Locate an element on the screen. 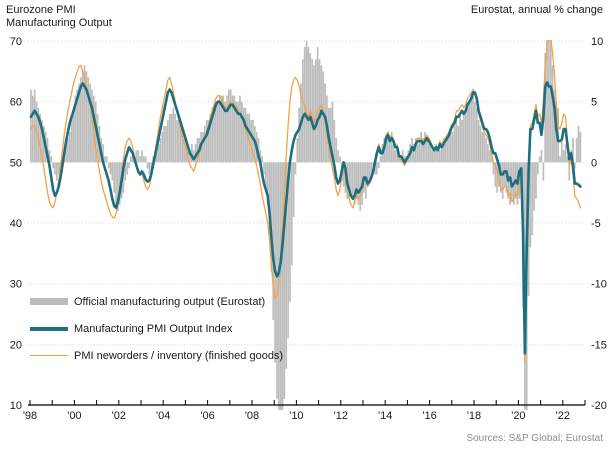 This screenshot has width=609, height=449. svg-text: -10 is located at coordinates (599, 285).